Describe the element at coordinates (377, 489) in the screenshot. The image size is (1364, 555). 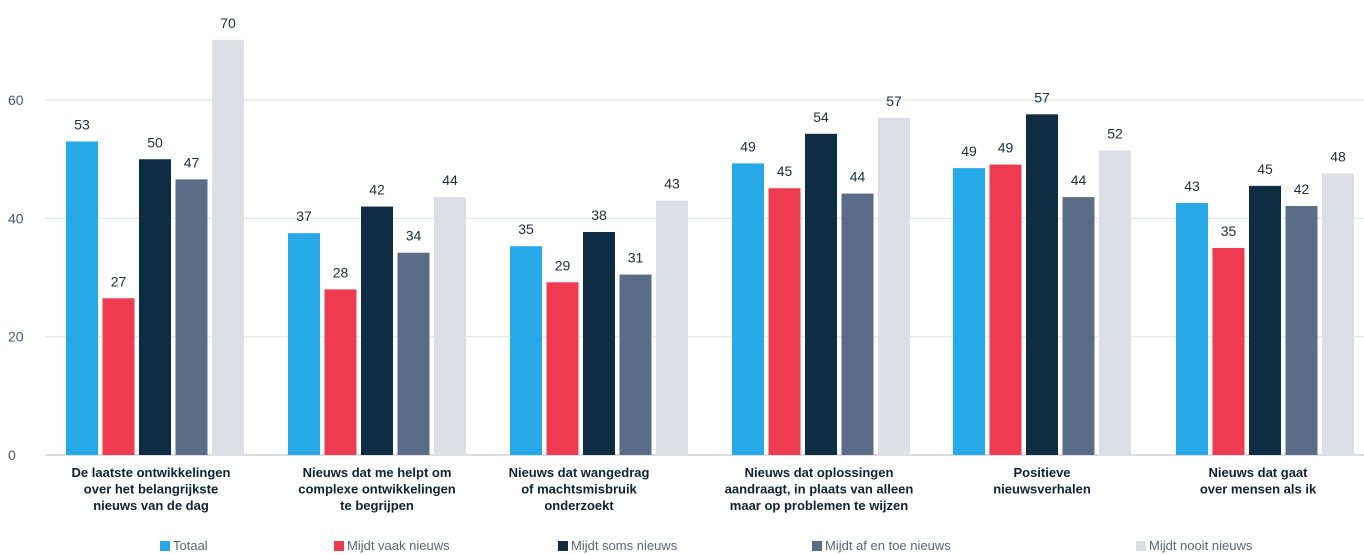
I see `category-label: complexe ontwikkelingen` at that location.